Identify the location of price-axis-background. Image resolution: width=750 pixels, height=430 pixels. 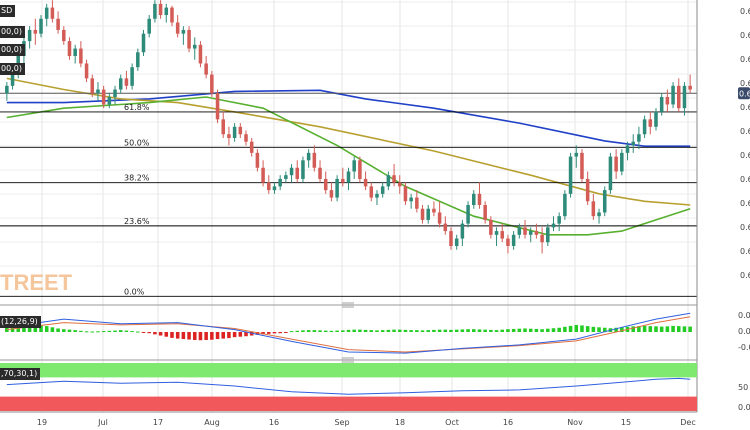
(723, 215).